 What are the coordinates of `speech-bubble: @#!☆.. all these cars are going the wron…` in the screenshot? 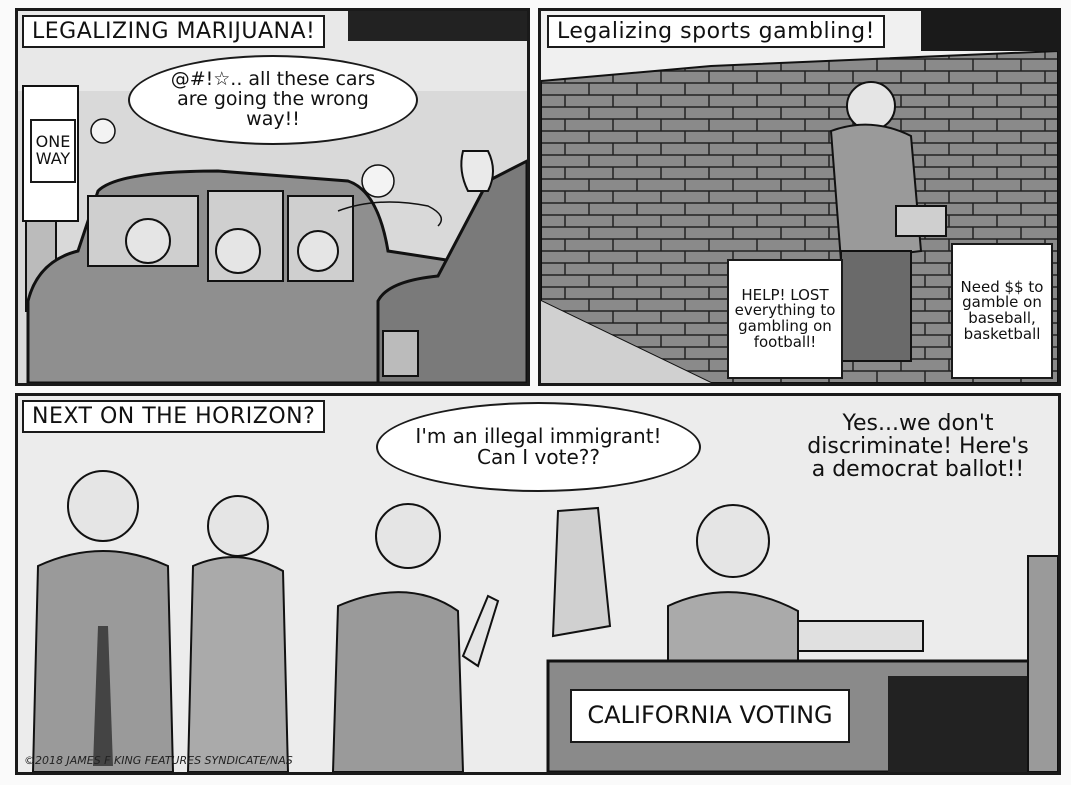 It's located at (273, 100).